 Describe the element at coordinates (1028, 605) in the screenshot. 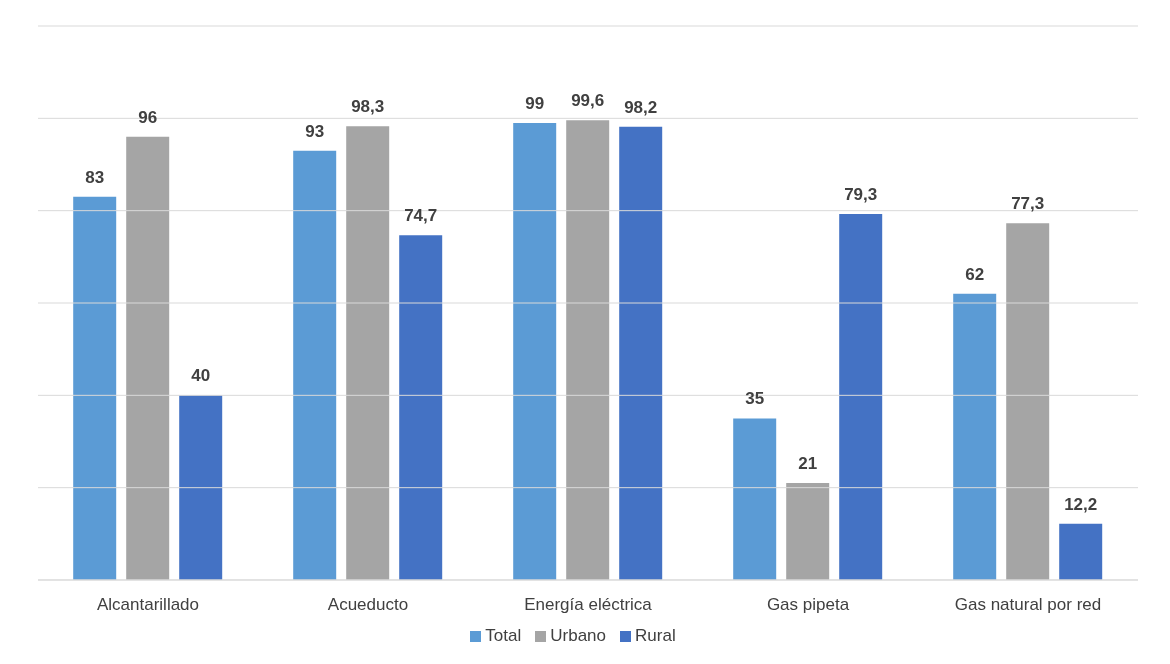

I see `x-tick-label: Gas natural por red` at that location.